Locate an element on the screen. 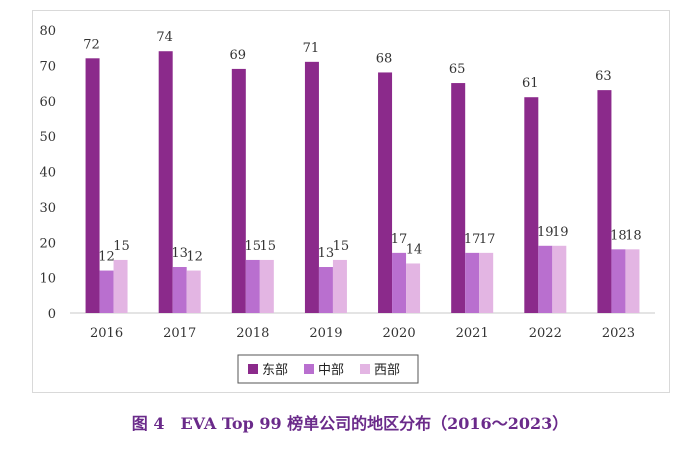 The height and width of the screenshot is (453, 700). y-tick-label: 30 is located at coordinates (47, 208).